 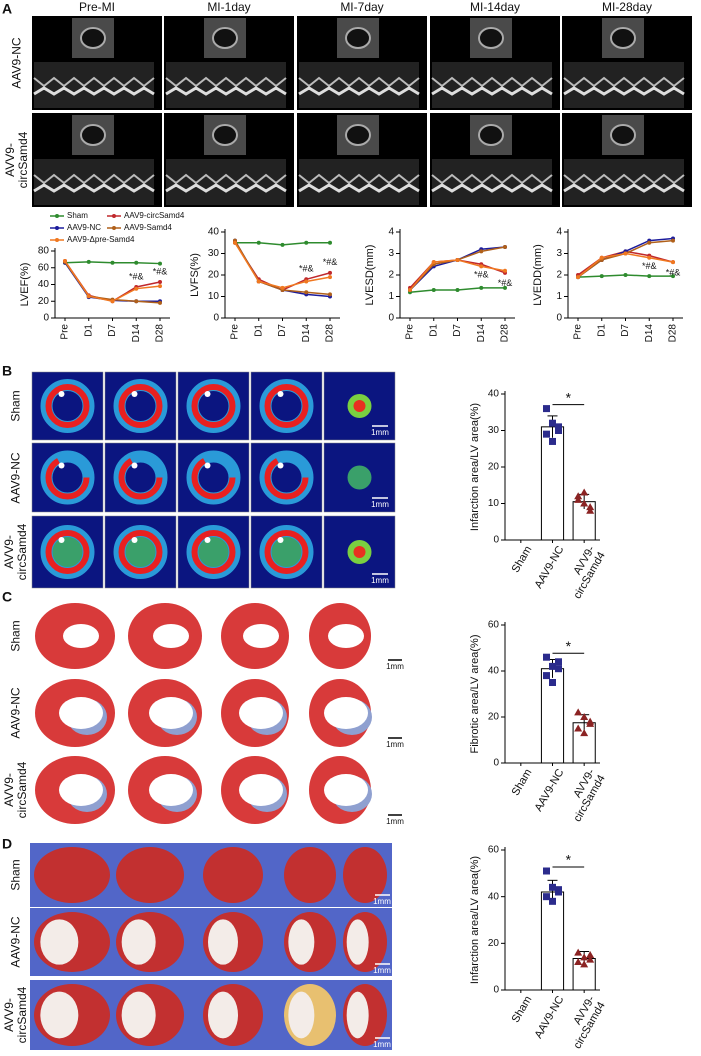 What do you see at coordinates (97, 7) in the screenshot?
I see `column-title: Pre-MI` at bounding box center [97, 7].